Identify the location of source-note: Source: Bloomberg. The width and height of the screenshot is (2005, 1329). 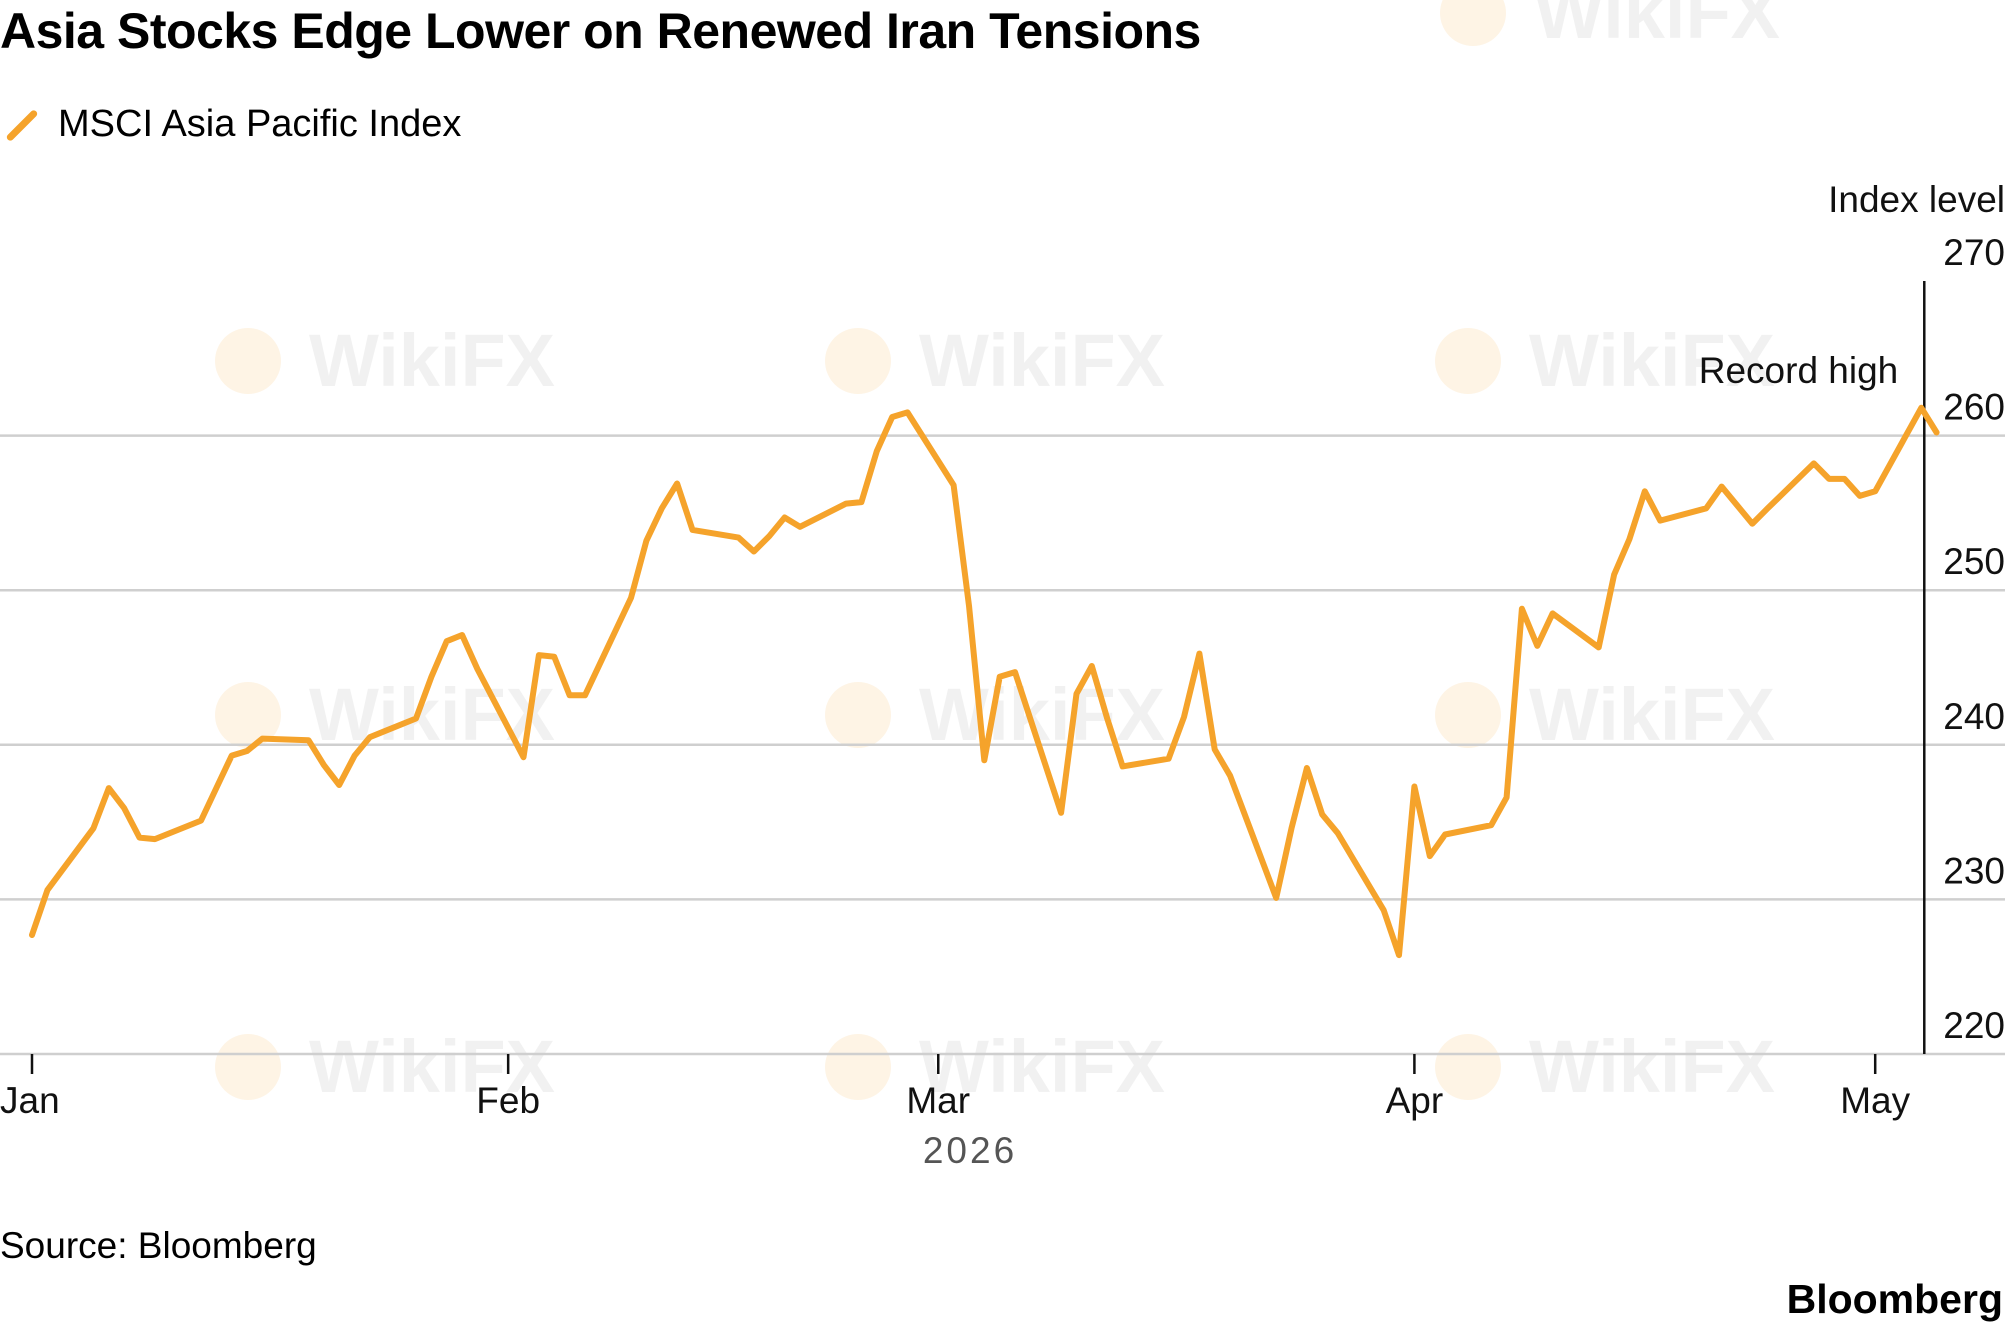
(158, 1245).